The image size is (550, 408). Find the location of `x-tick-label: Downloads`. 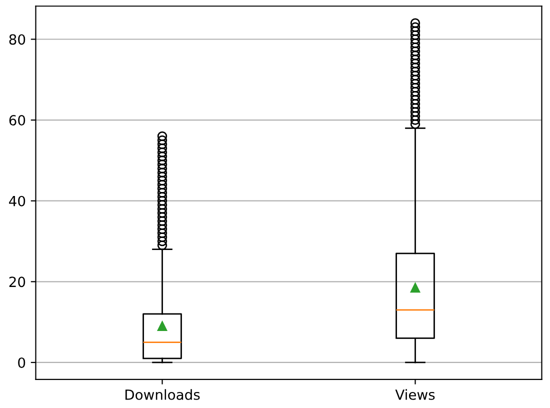

x-tick-label: Downloads is located at coordinates (162, 394).